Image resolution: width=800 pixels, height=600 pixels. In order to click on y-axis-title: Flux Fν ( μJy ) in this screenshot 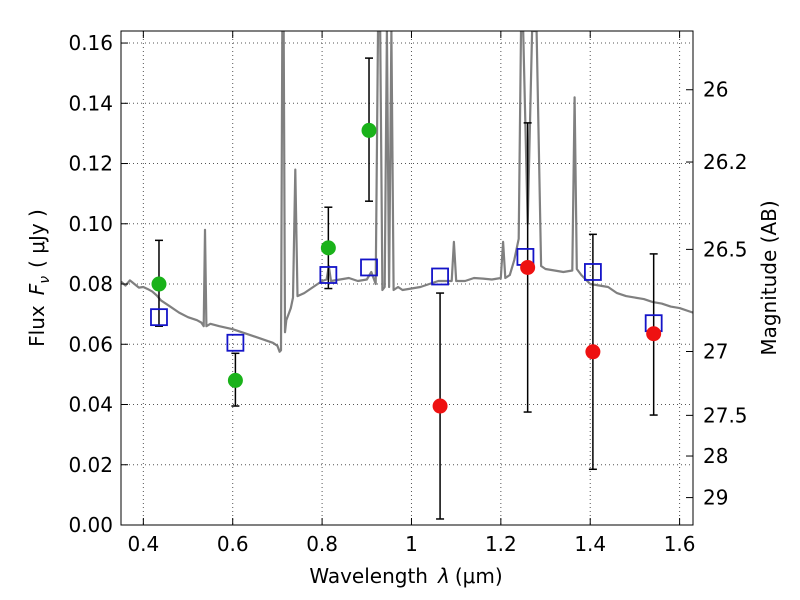, I will do `click(39, 278)`.